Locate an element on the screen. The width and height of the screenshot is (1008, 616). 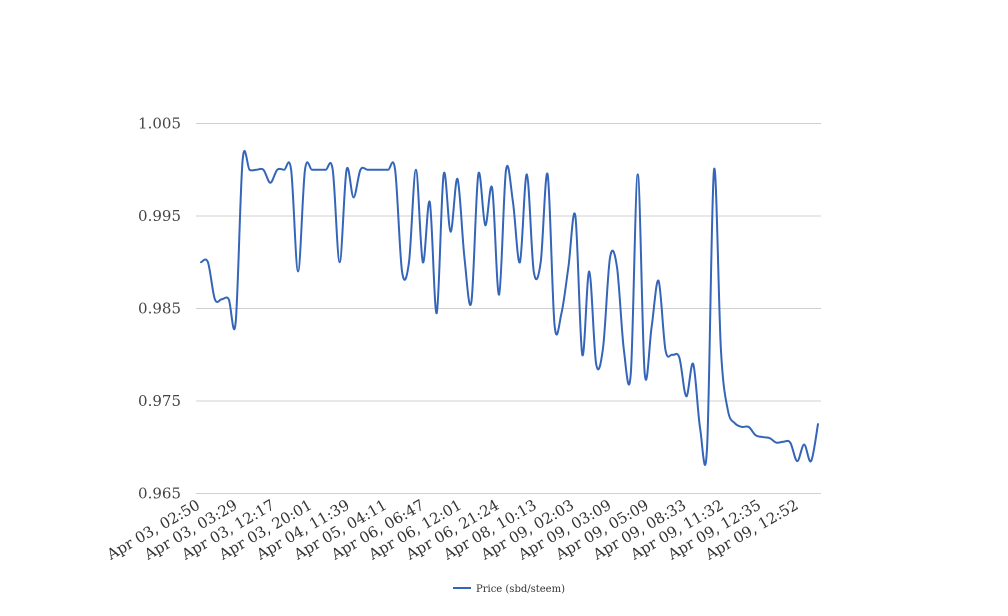
y-tick-label: 0.985 is located at coordinates (159, 309).